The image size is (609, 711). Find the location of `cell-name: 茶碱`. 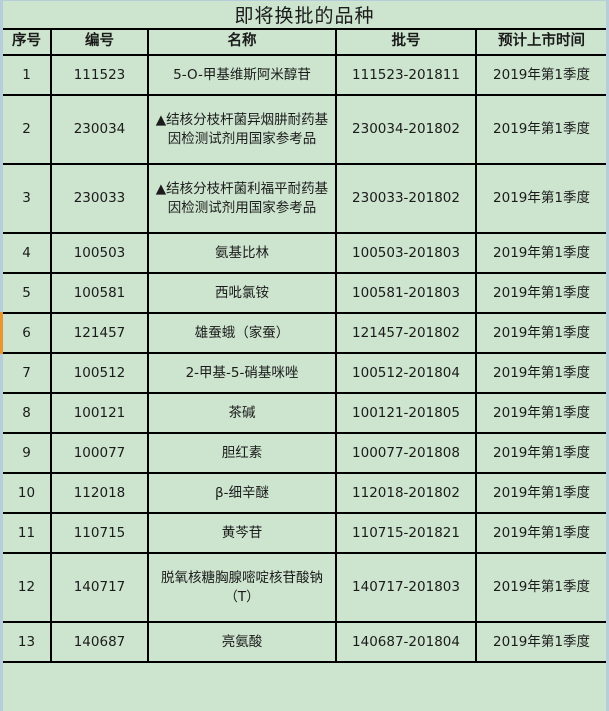

cell-name: 茶碱 is located at coordinates (242, 413).